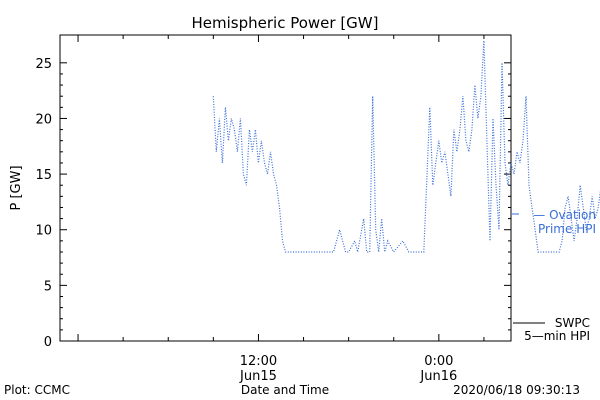 This screenshot has width=600, height=400. What do you see at coordinates (516, 390) in the screenshot?
I see `footer-timestamp: 2020/06/18 09:30:13` at bounding box center [516, 390].